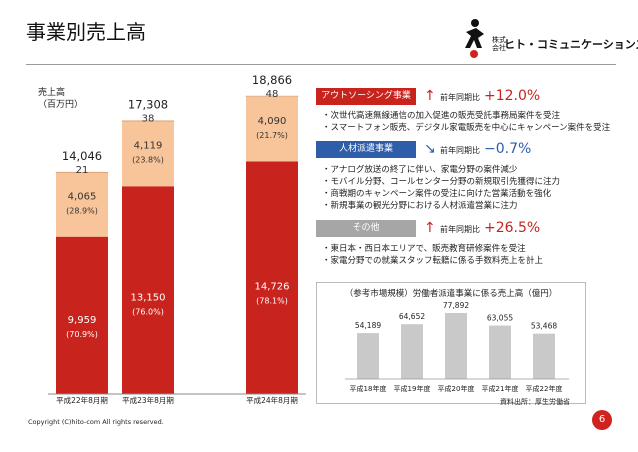 The height and width of the screenshot is (452, 638). What do you see at coordinates (272, 135) in the screenshot?
I see `bar-percent-label: (21.7%)` at bounding box center [272, 135].